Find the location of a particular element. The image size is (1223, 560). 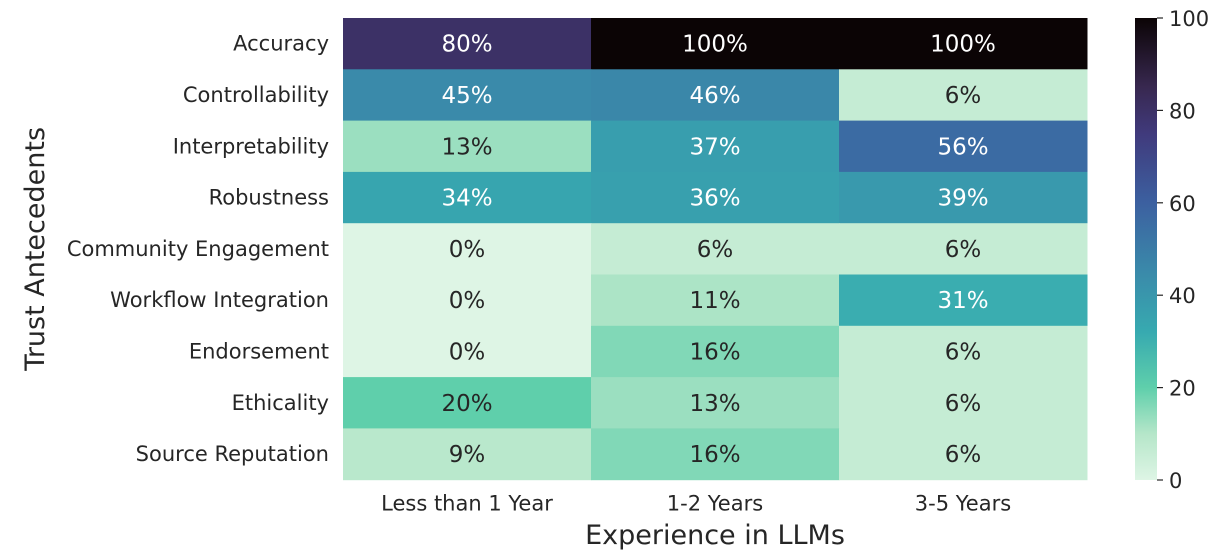

cell-value-label: 39% is located at coordinates (962, 199).